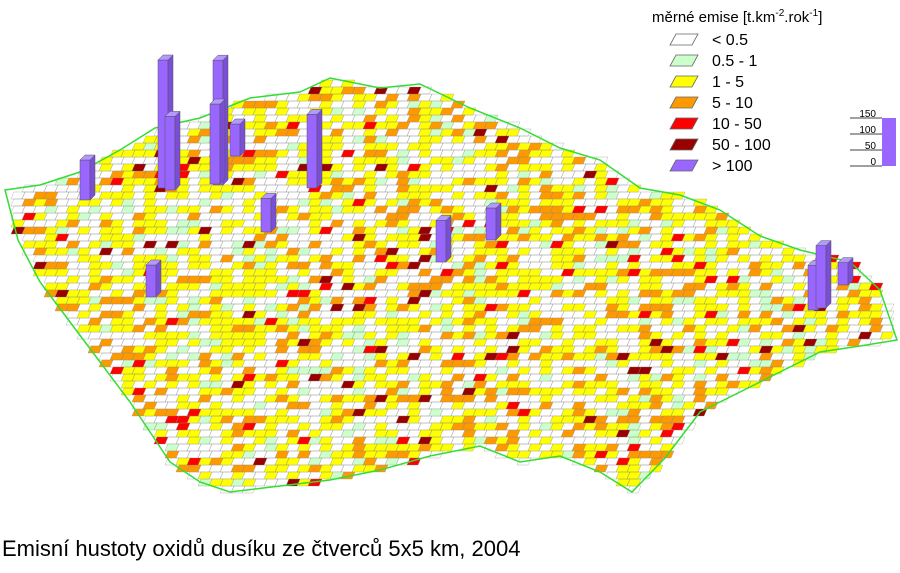 The image size is (900, 573). Describe the element at coordinates (737, 124) in the screenshot. I see `legend-label: 10 - 50` at that location.